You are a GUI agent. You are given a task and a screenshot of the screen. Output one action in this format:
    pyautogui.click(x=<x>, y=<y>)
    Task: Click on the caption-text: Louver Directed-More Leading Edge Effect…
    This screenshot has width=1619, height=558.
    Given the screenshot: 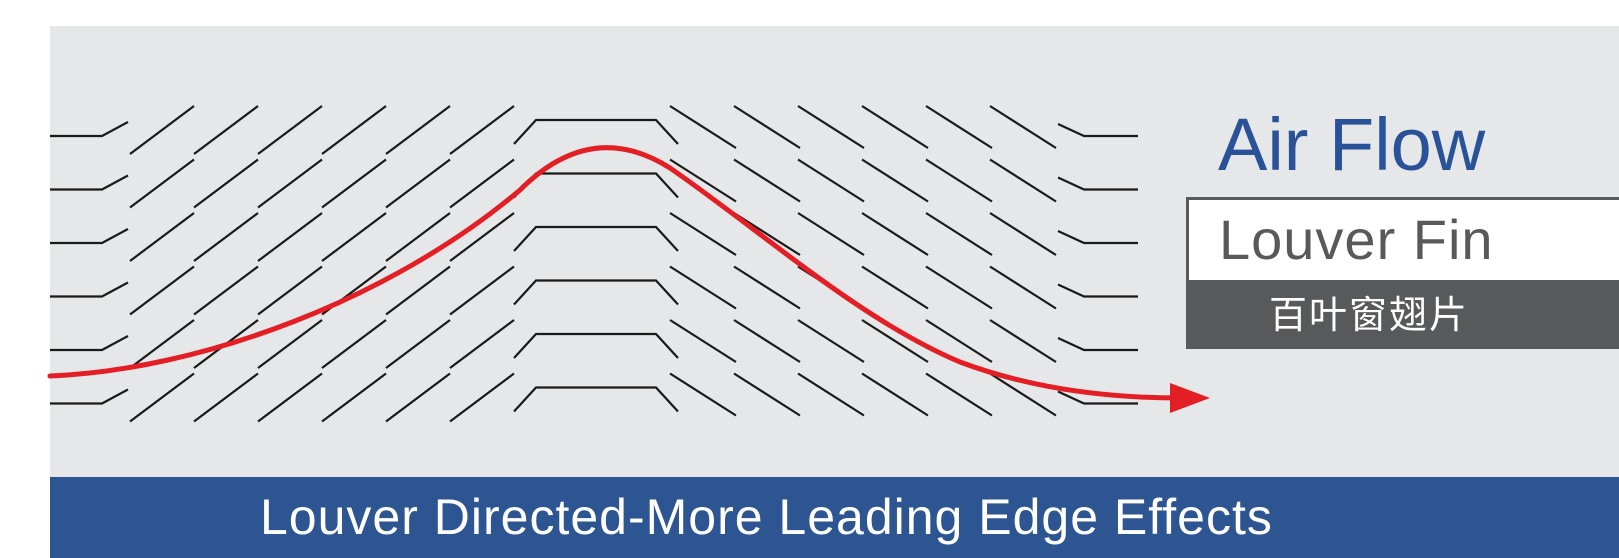 What is the action you would take?
    pyautogui.click(x=766, y=517)
    